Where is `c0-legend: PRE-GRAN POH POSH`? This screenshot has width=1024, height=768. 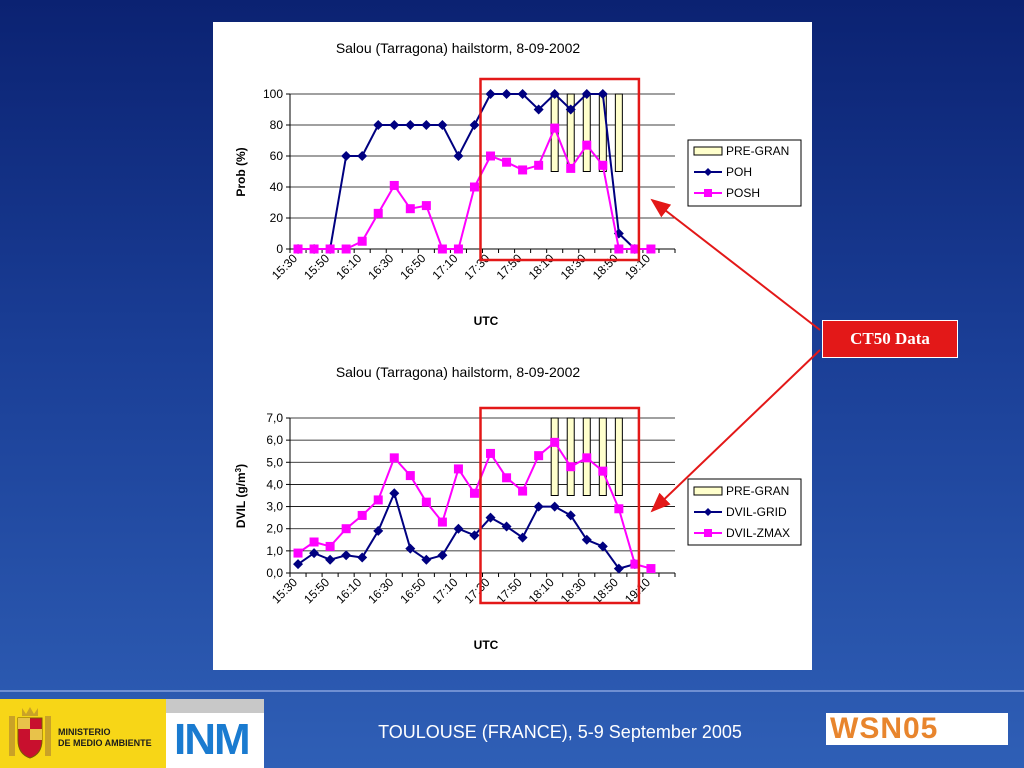
c0-legend: PRE-GRAN POH POSH is located at coordinates (744, 173).